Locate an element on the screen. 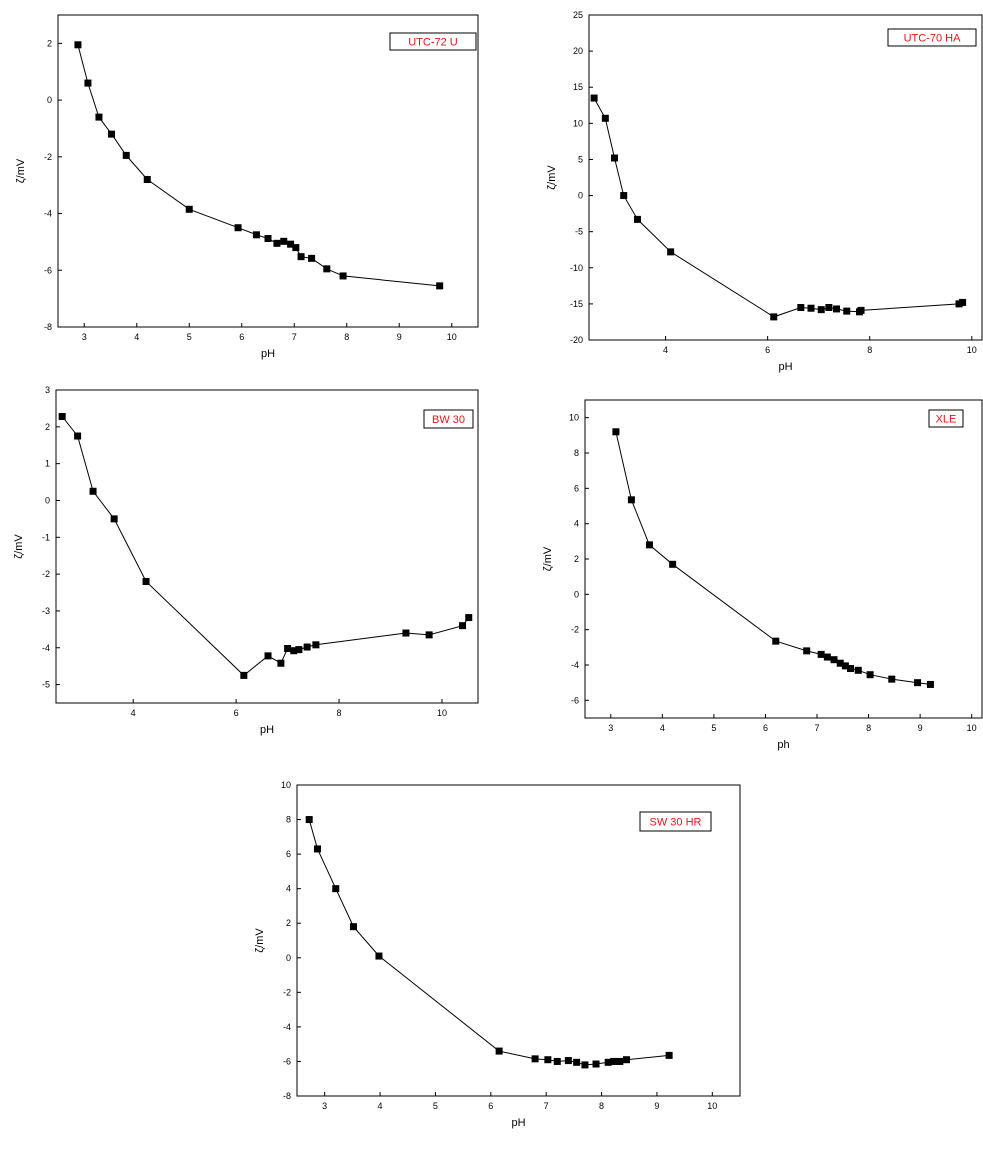 The width and height of the screenshot is (983, 1169). y-tick-label: 3 is located at coordinates (47, 390).